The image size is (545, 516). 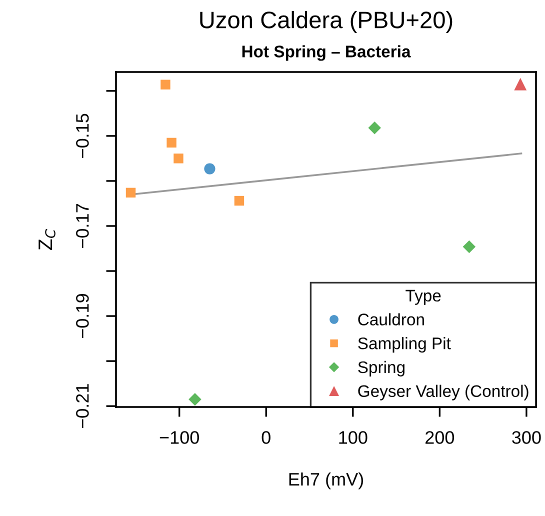 I want to click on y-axis-title: Z$_{C}$, so click(x=47, y=239).